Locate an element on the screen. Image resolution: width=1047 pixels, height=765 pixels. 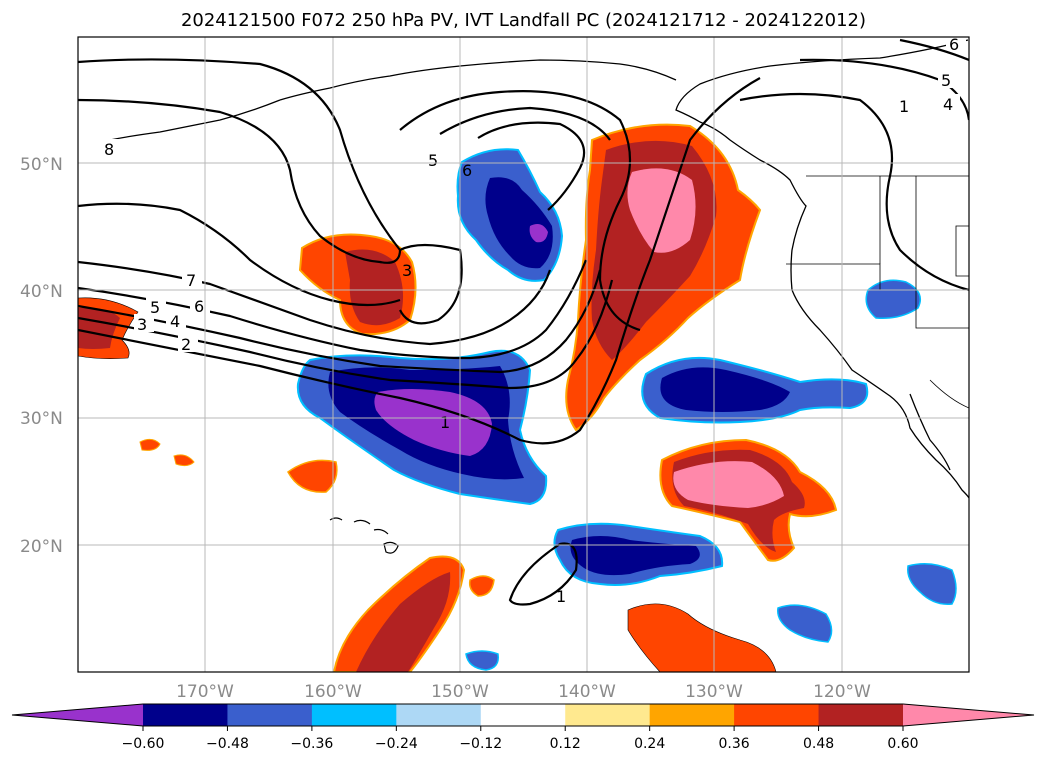
colorbar-extend-max is located at coordinates (968, 715).